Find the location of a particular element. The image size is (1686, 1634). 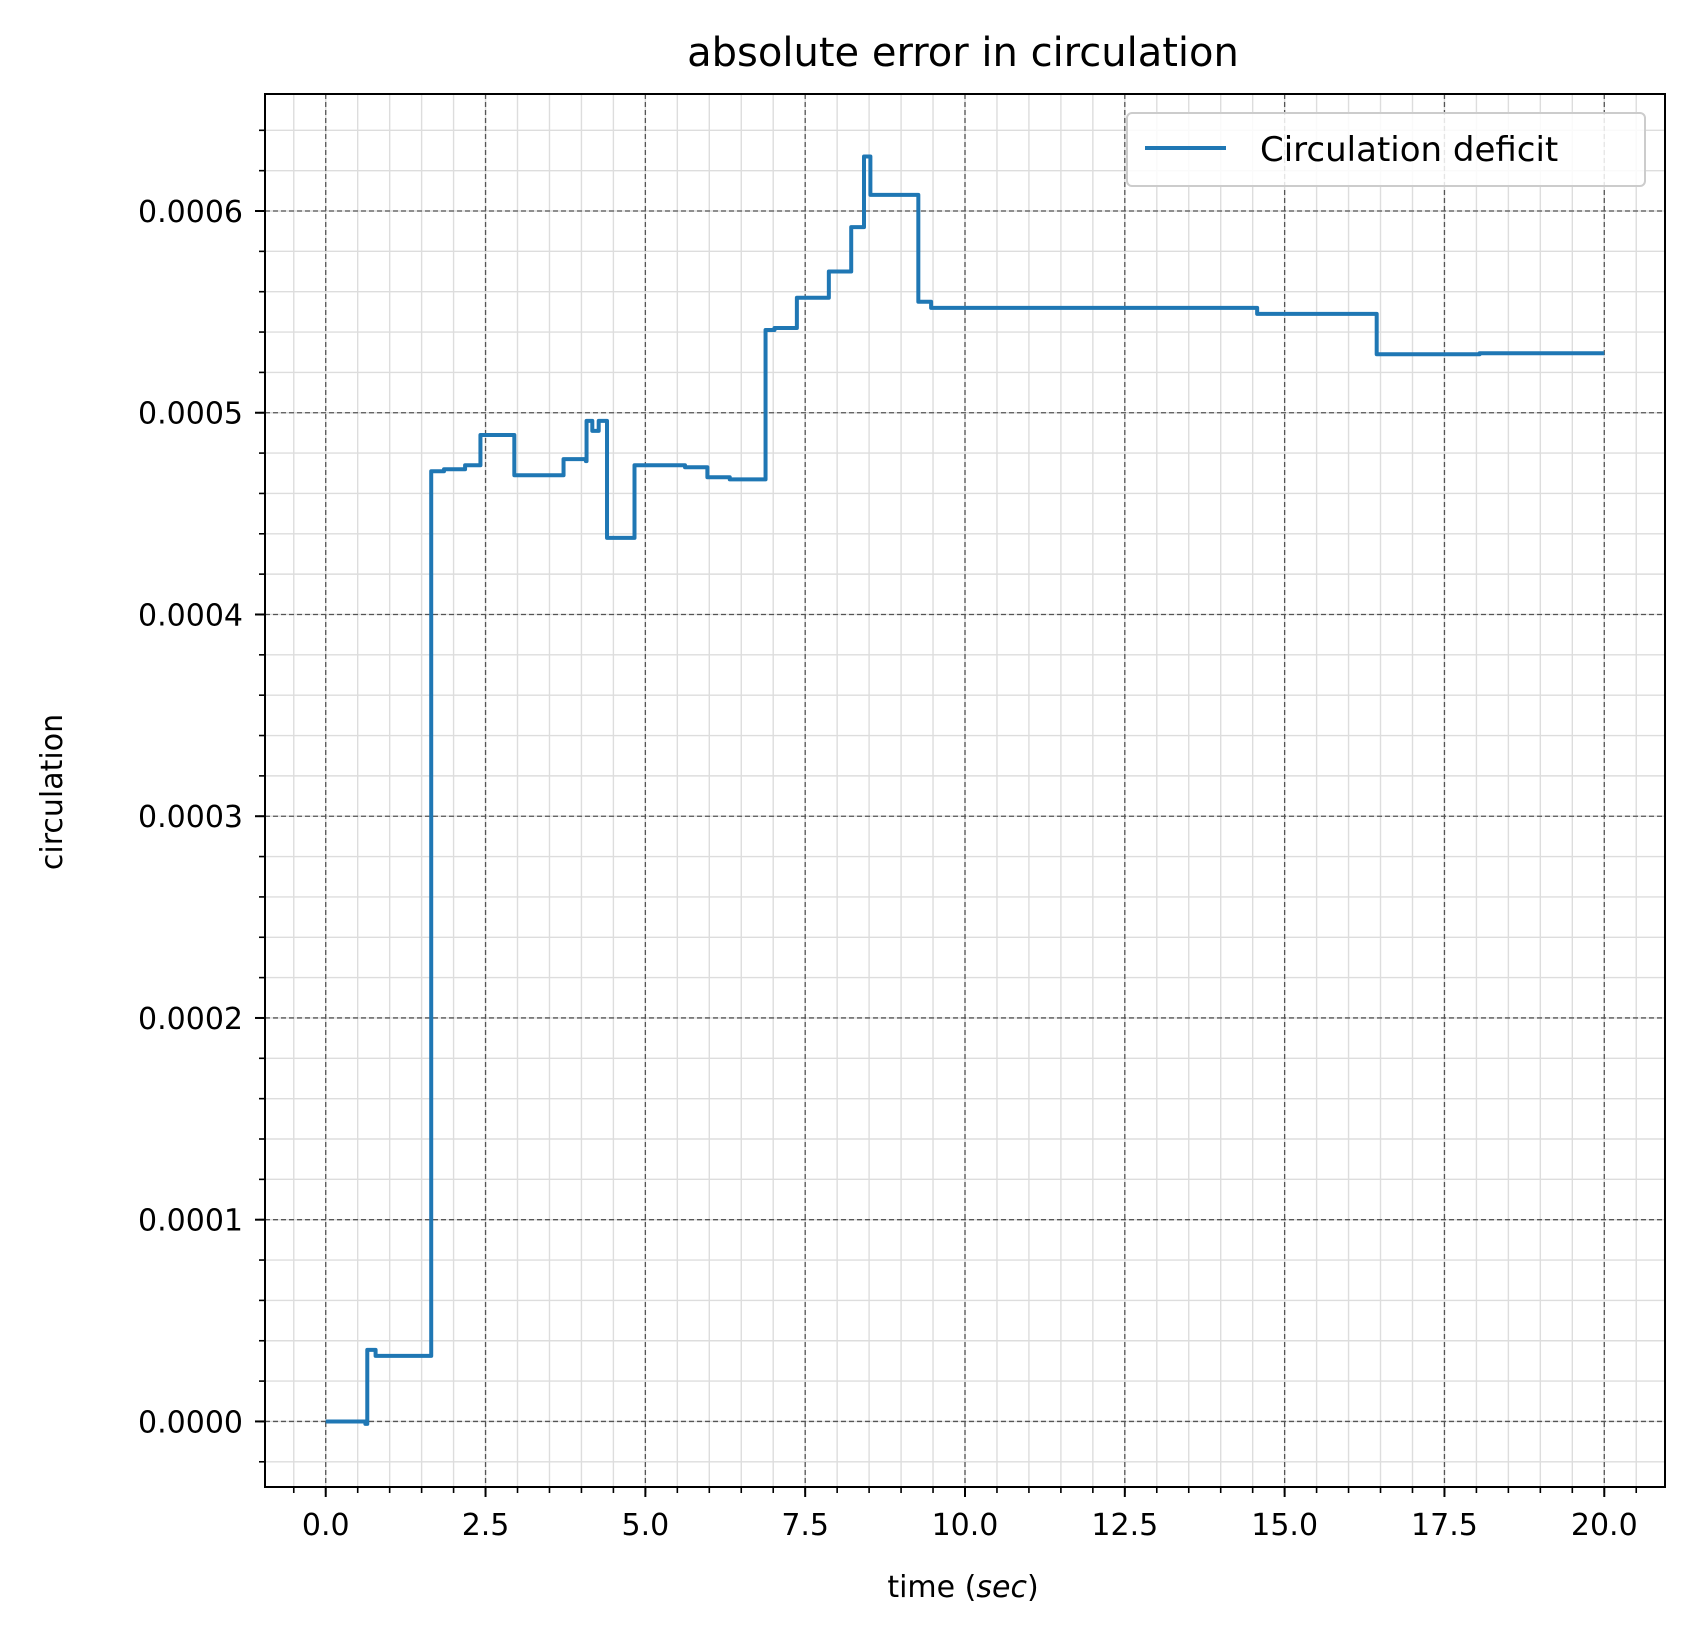

y-tick-label: 0.0006 is located at coordinates (190, 212).